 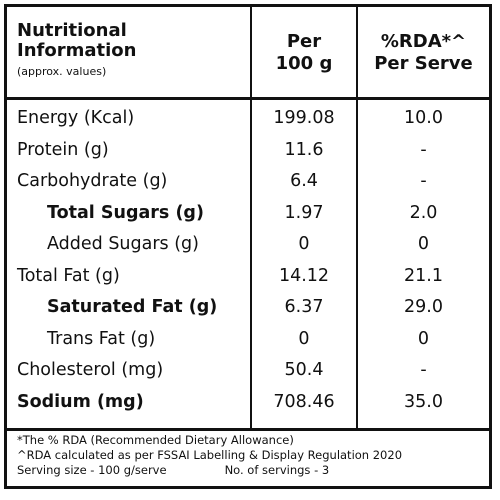 What do you see at coordinates (92, 470) in the screenshot?
I see `serving-size: Serving size - 100 g/serve` at bounding box center [92, 470].